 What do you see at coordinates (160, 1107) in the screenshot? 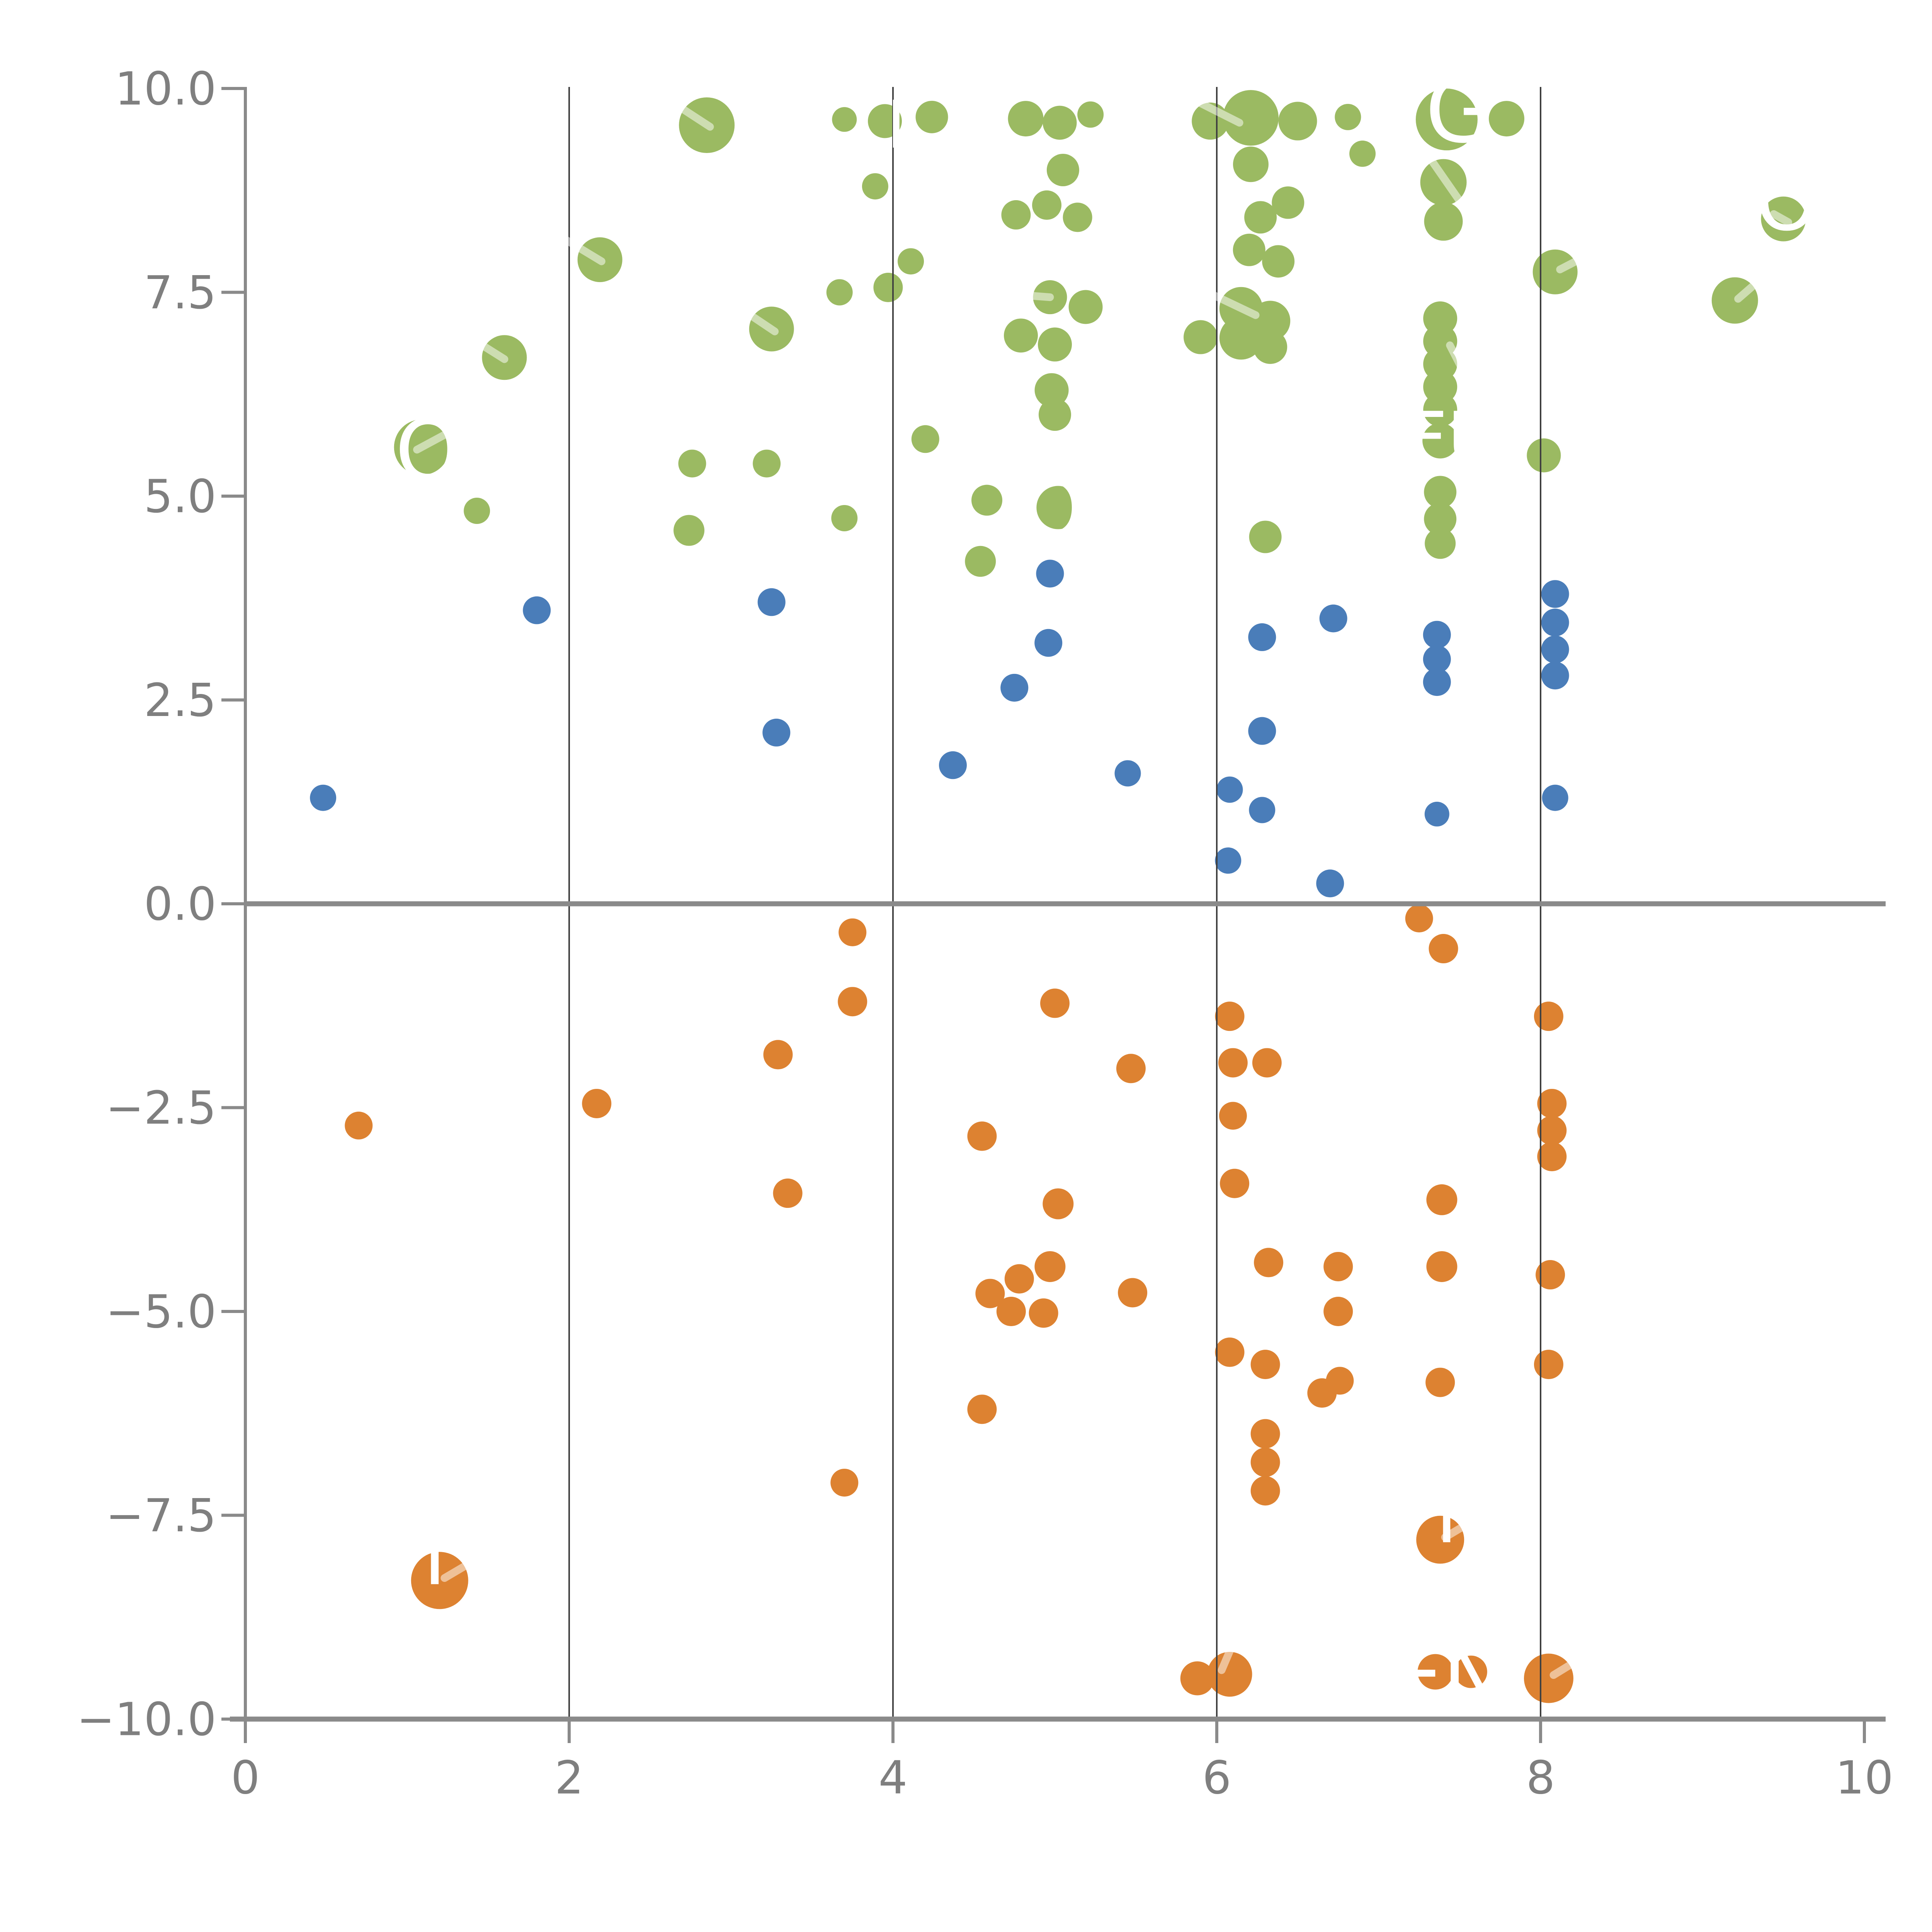
I see `y-tick-label: −2.5` at bounding box center [160, 1107].